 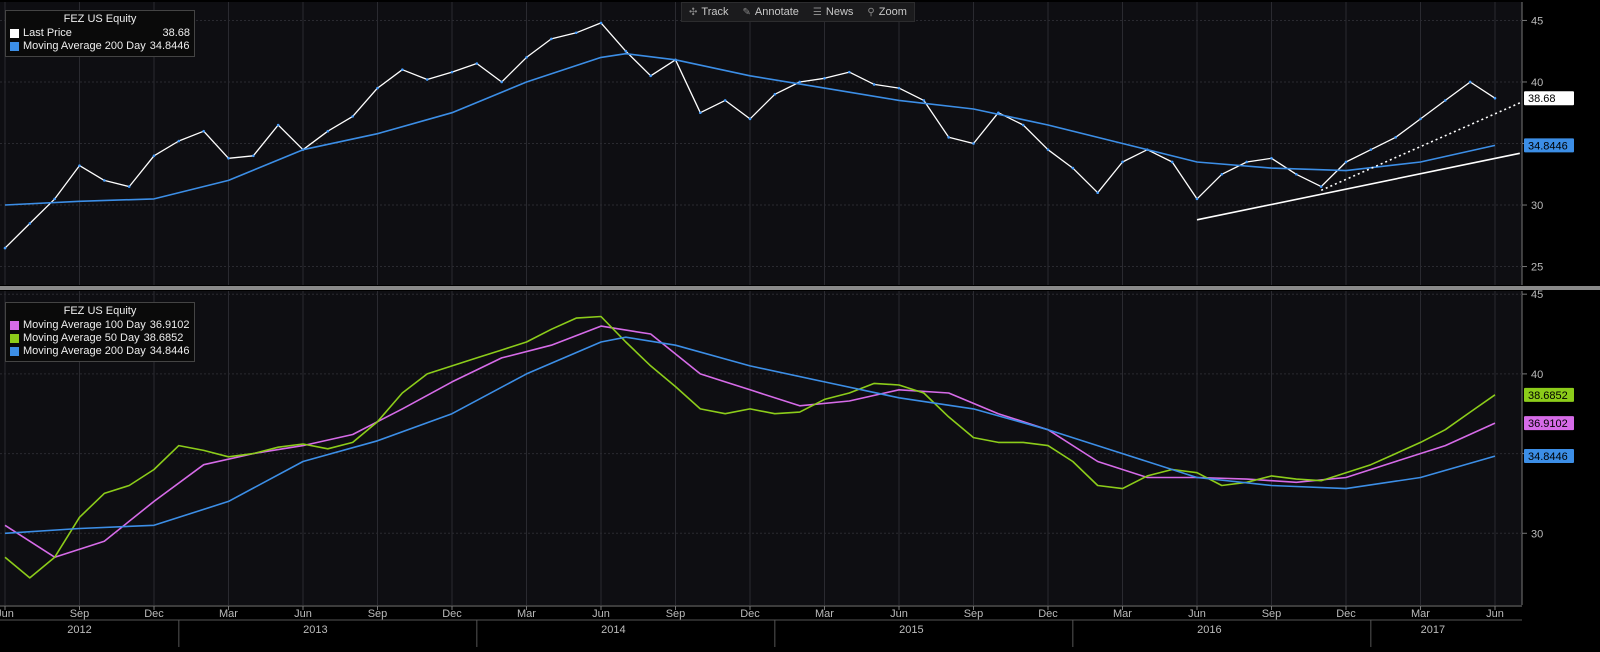 I want to click on top-series-support-trend-line, so click(x=1358, y=186).